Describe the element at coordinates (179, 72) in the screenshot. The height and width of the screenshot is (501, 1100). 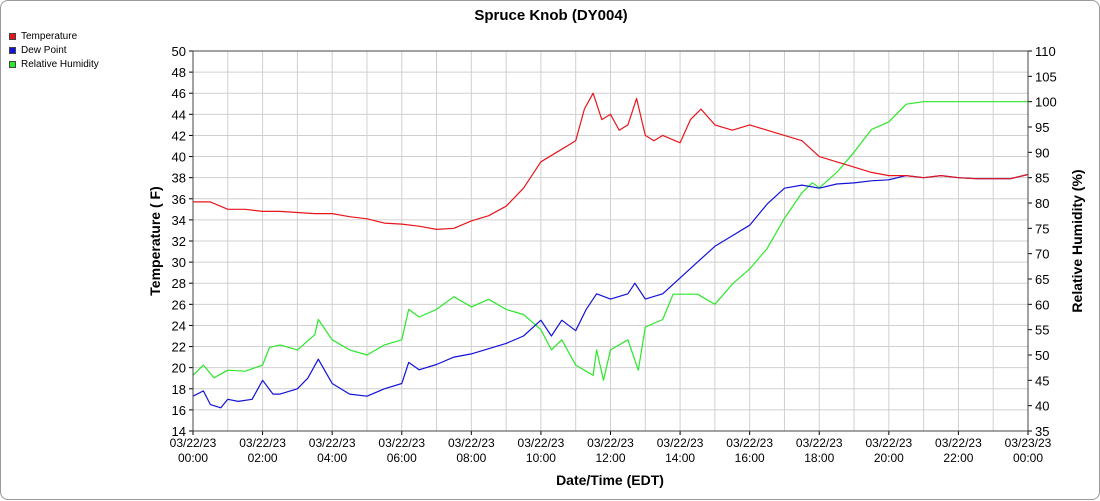
I see `y-left-tick-label: 48` at that location.